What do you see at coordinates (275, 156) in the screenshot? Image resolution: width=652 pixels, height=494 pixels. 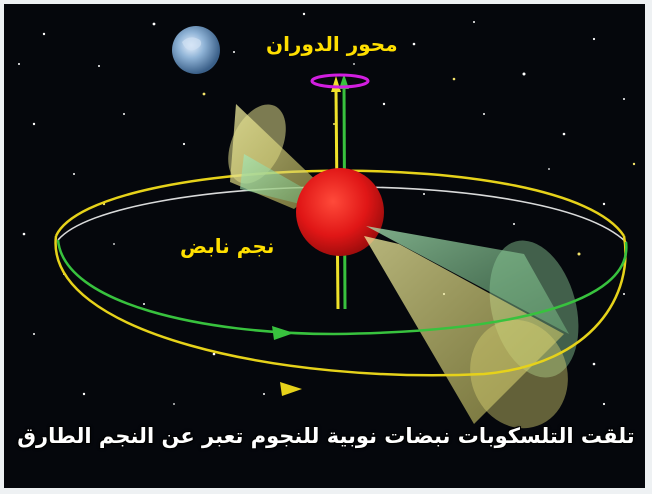 I see `upper-beam` at bounding box center [275, 156].